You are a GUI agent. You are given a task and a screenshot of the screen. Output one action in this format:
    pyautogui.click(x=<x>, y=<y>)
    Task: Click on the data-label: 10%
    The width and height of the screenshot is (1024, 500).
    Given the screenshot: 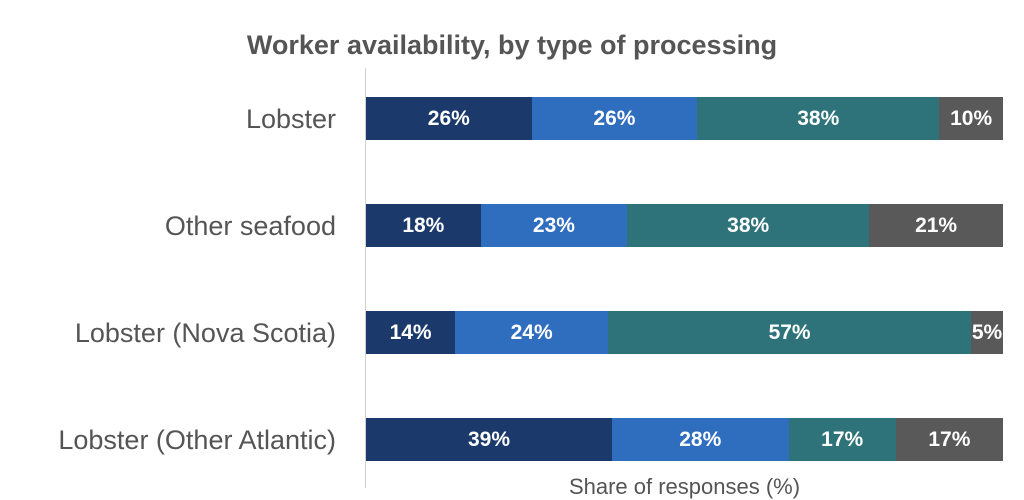 What is the action you would take?
    pyautogui.click(x=971, y=118)
    